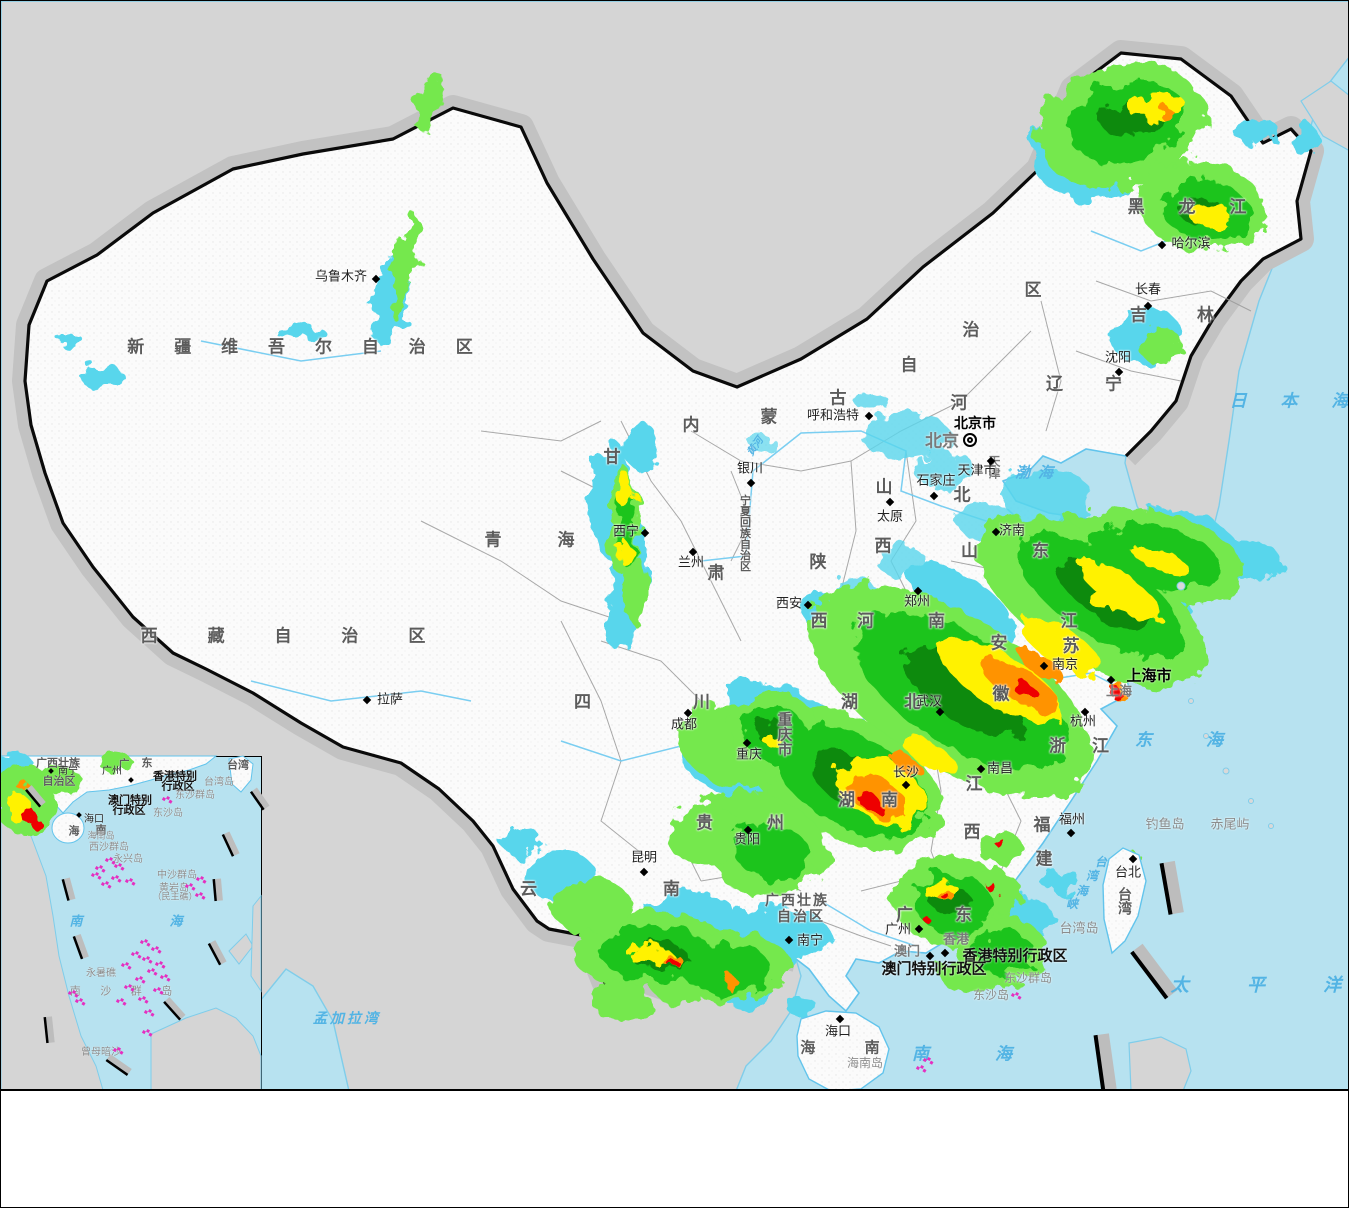 This screenshot has height=1208, width=1349. I want to click on inset-dash-line, so click(147, 930).